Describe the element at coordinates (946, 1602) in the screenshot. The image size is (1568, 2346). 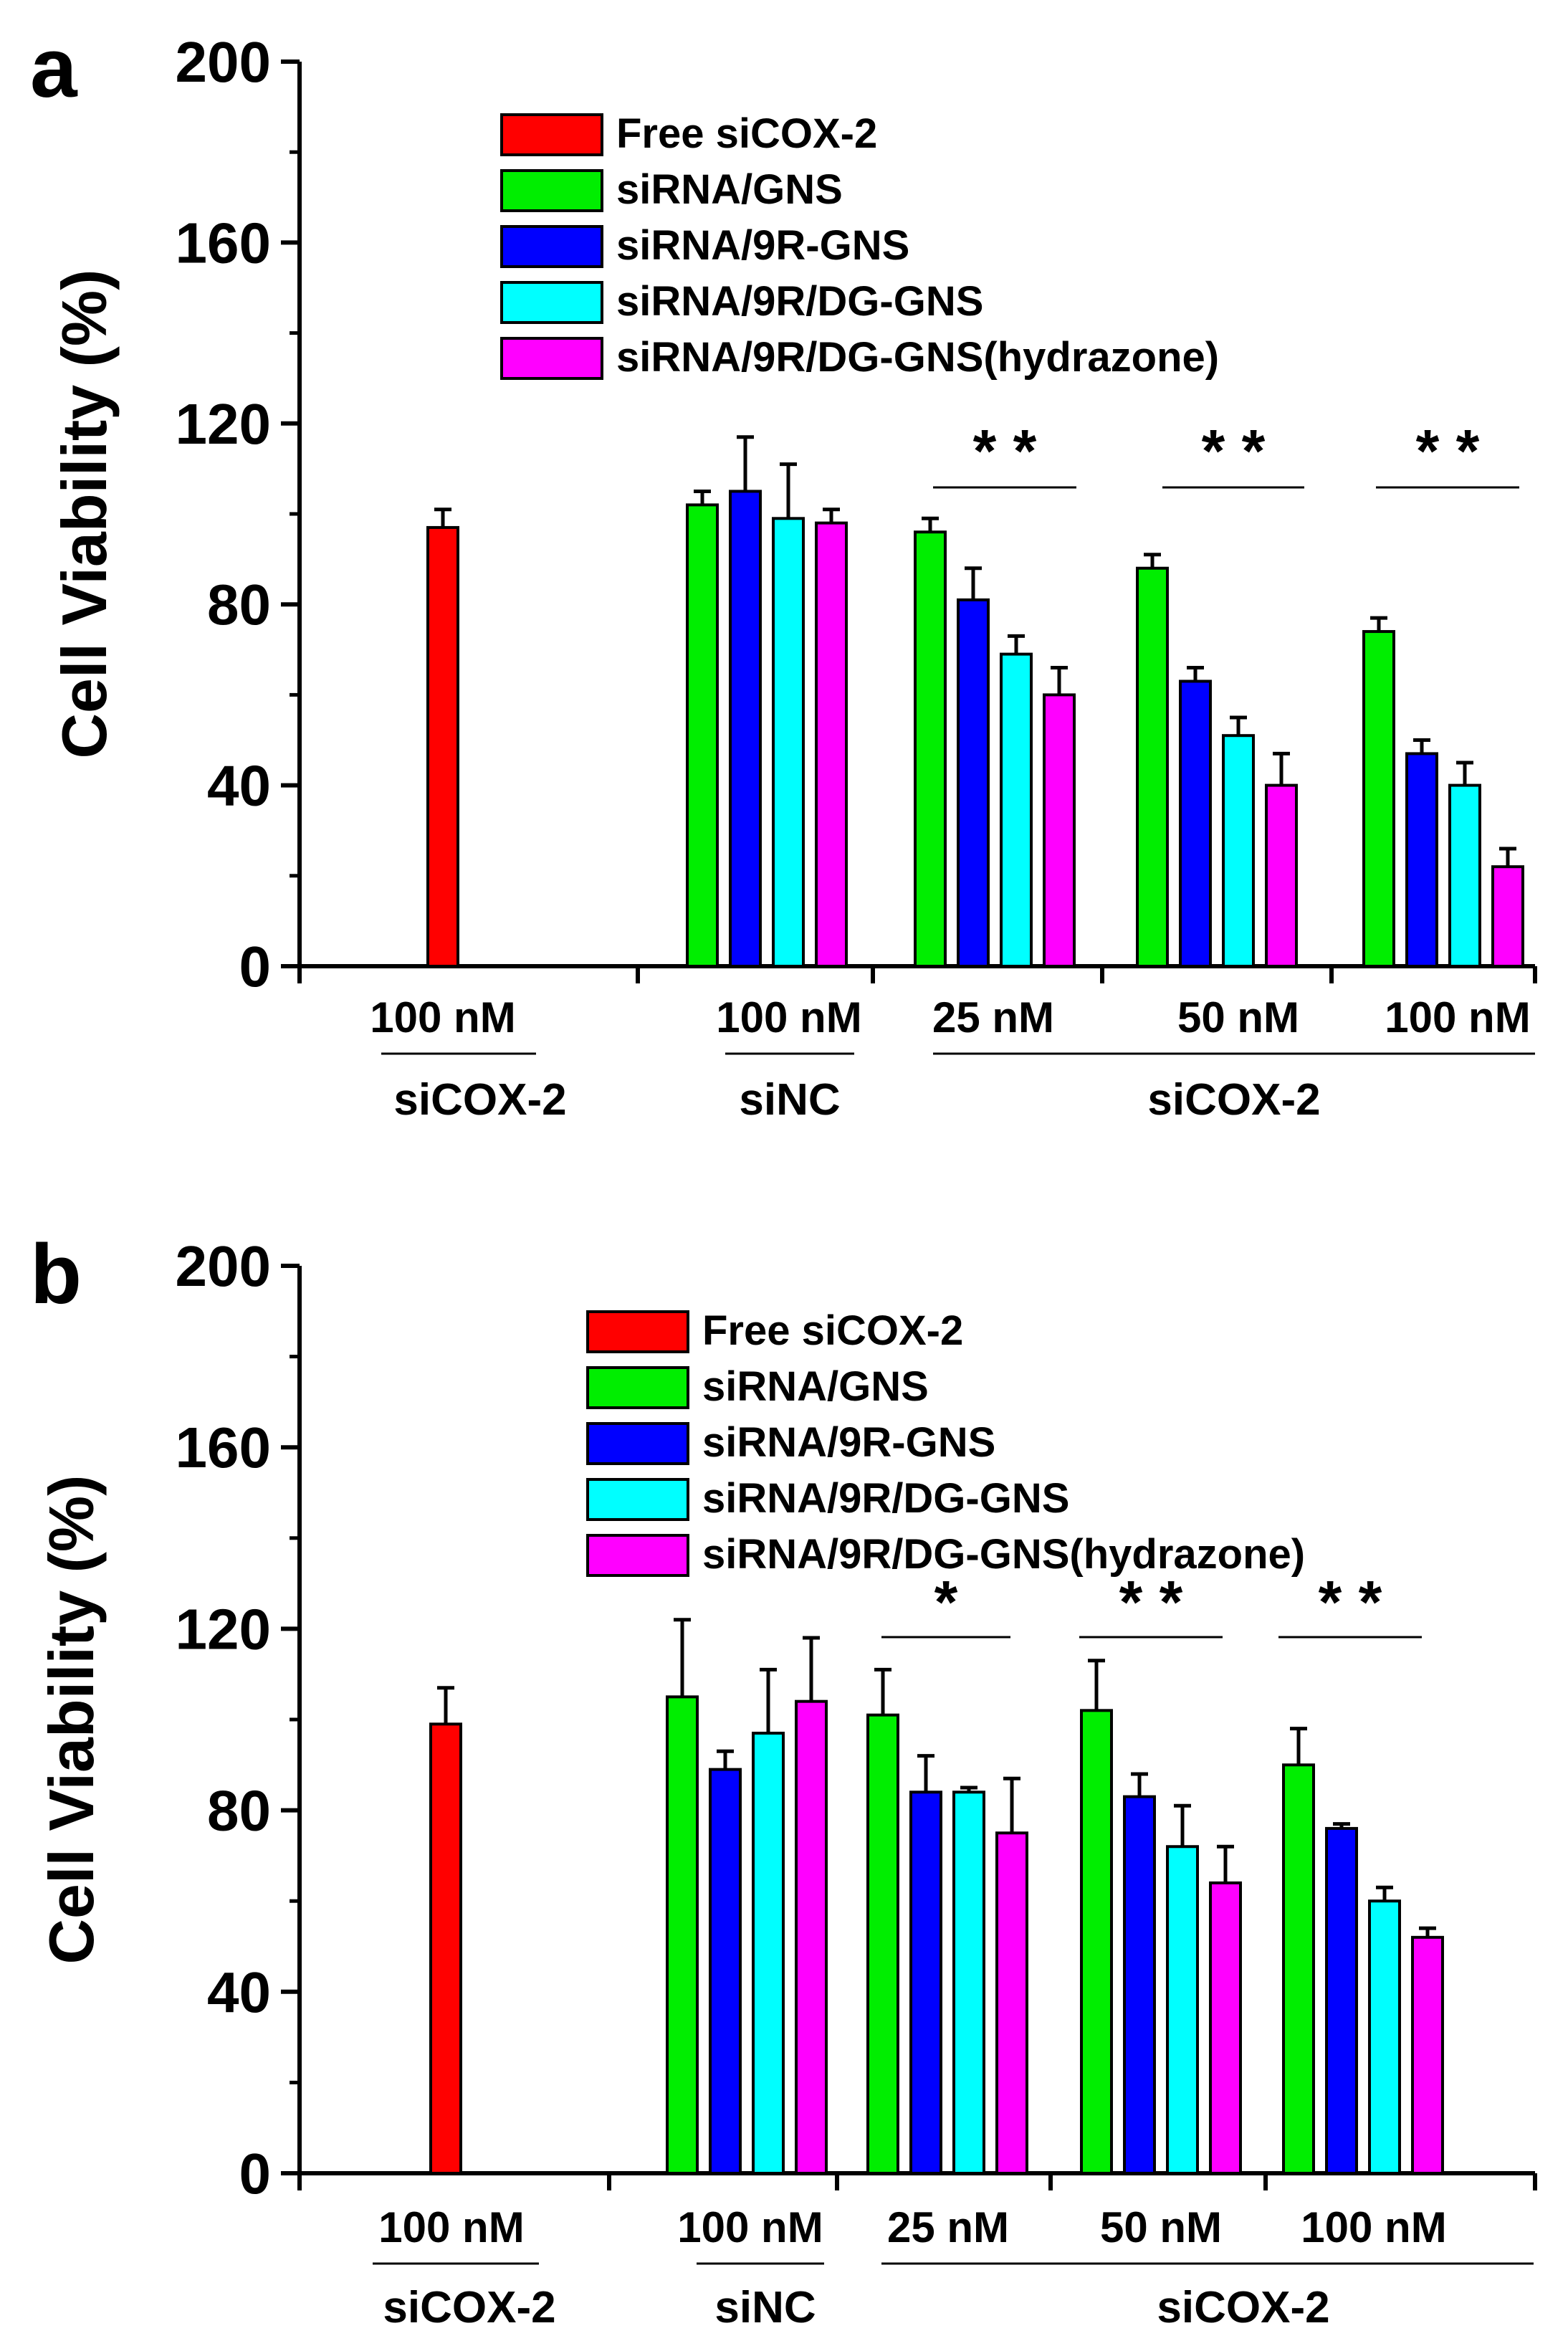
I see `significance-marker: *` at that location.